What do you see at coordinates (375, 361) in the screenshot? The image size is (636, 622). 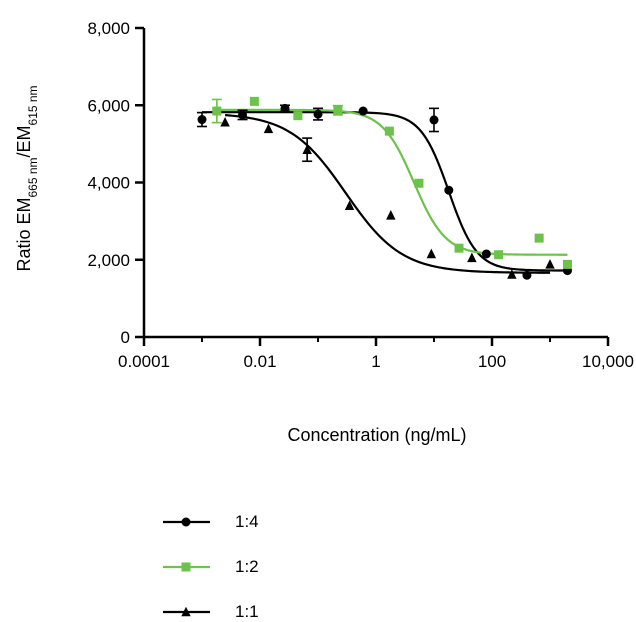 I see `x-tick-label: 1` at bounding box center [375, 361].